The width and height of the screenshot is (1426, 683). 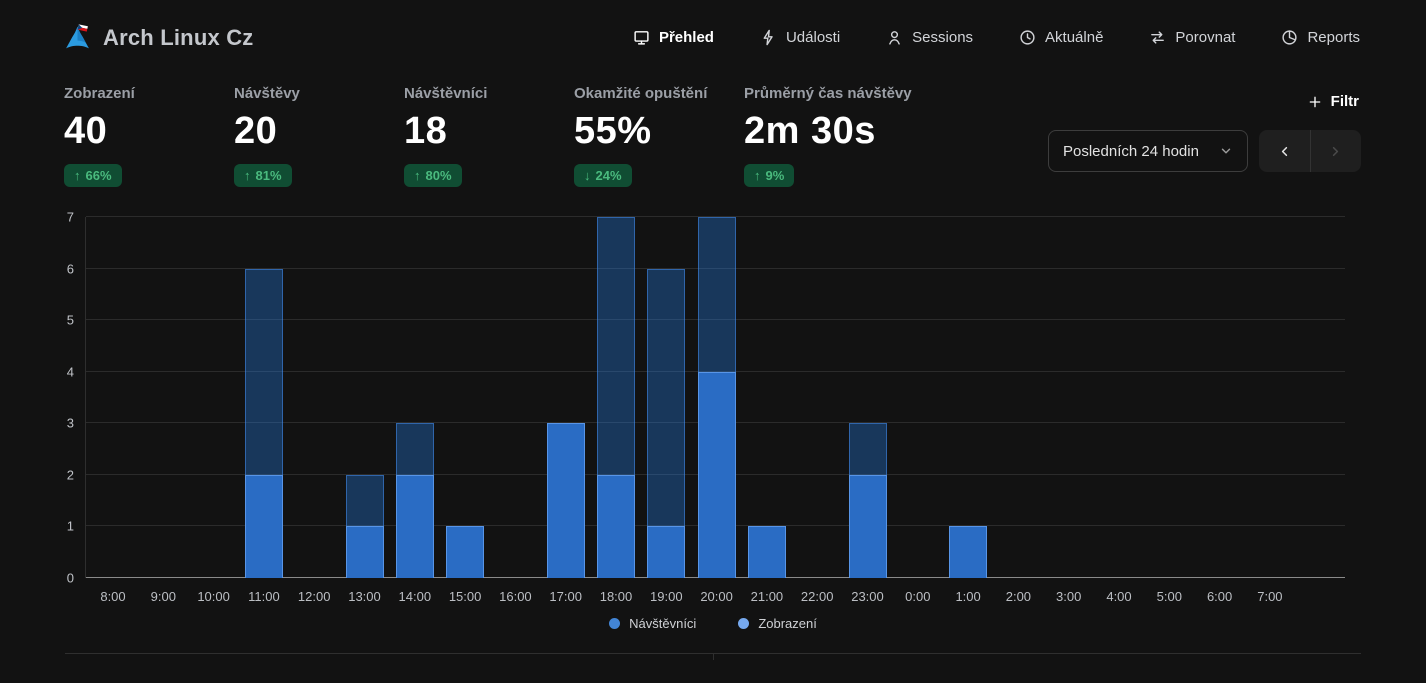 I want to click on x-axis-tick: 19:00, so click(x=666, y=596).